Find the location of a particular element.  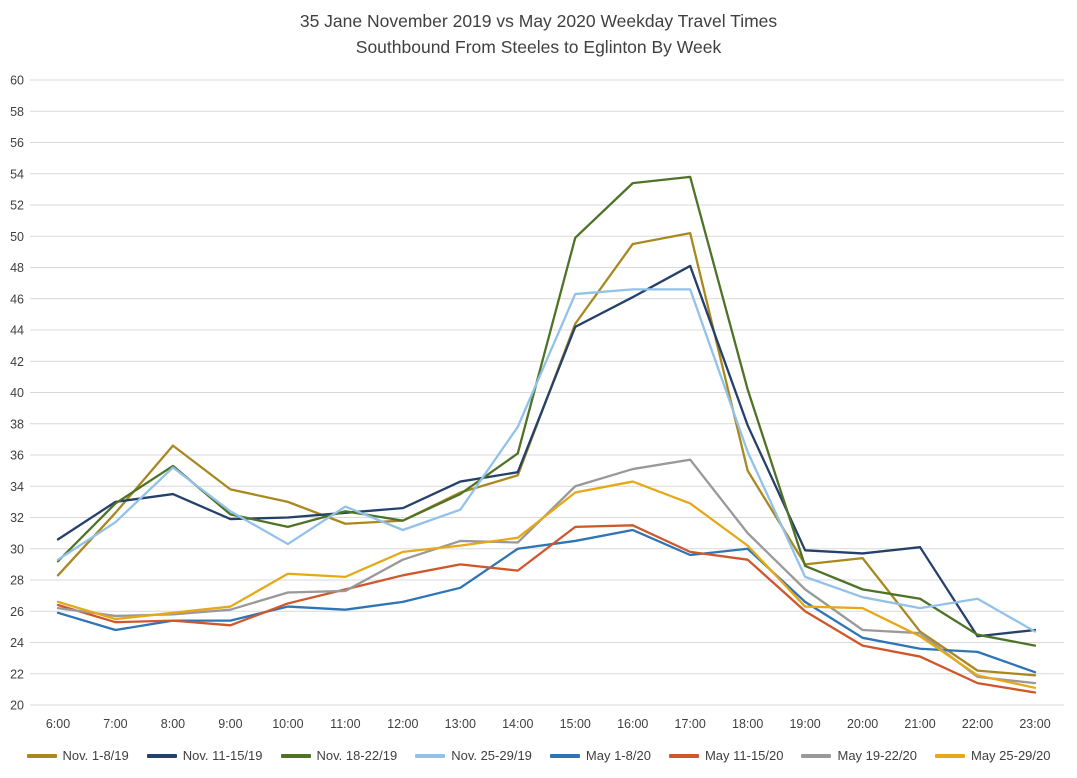

legend-item: May 25-29/20 is located at coordinates (992, 755).